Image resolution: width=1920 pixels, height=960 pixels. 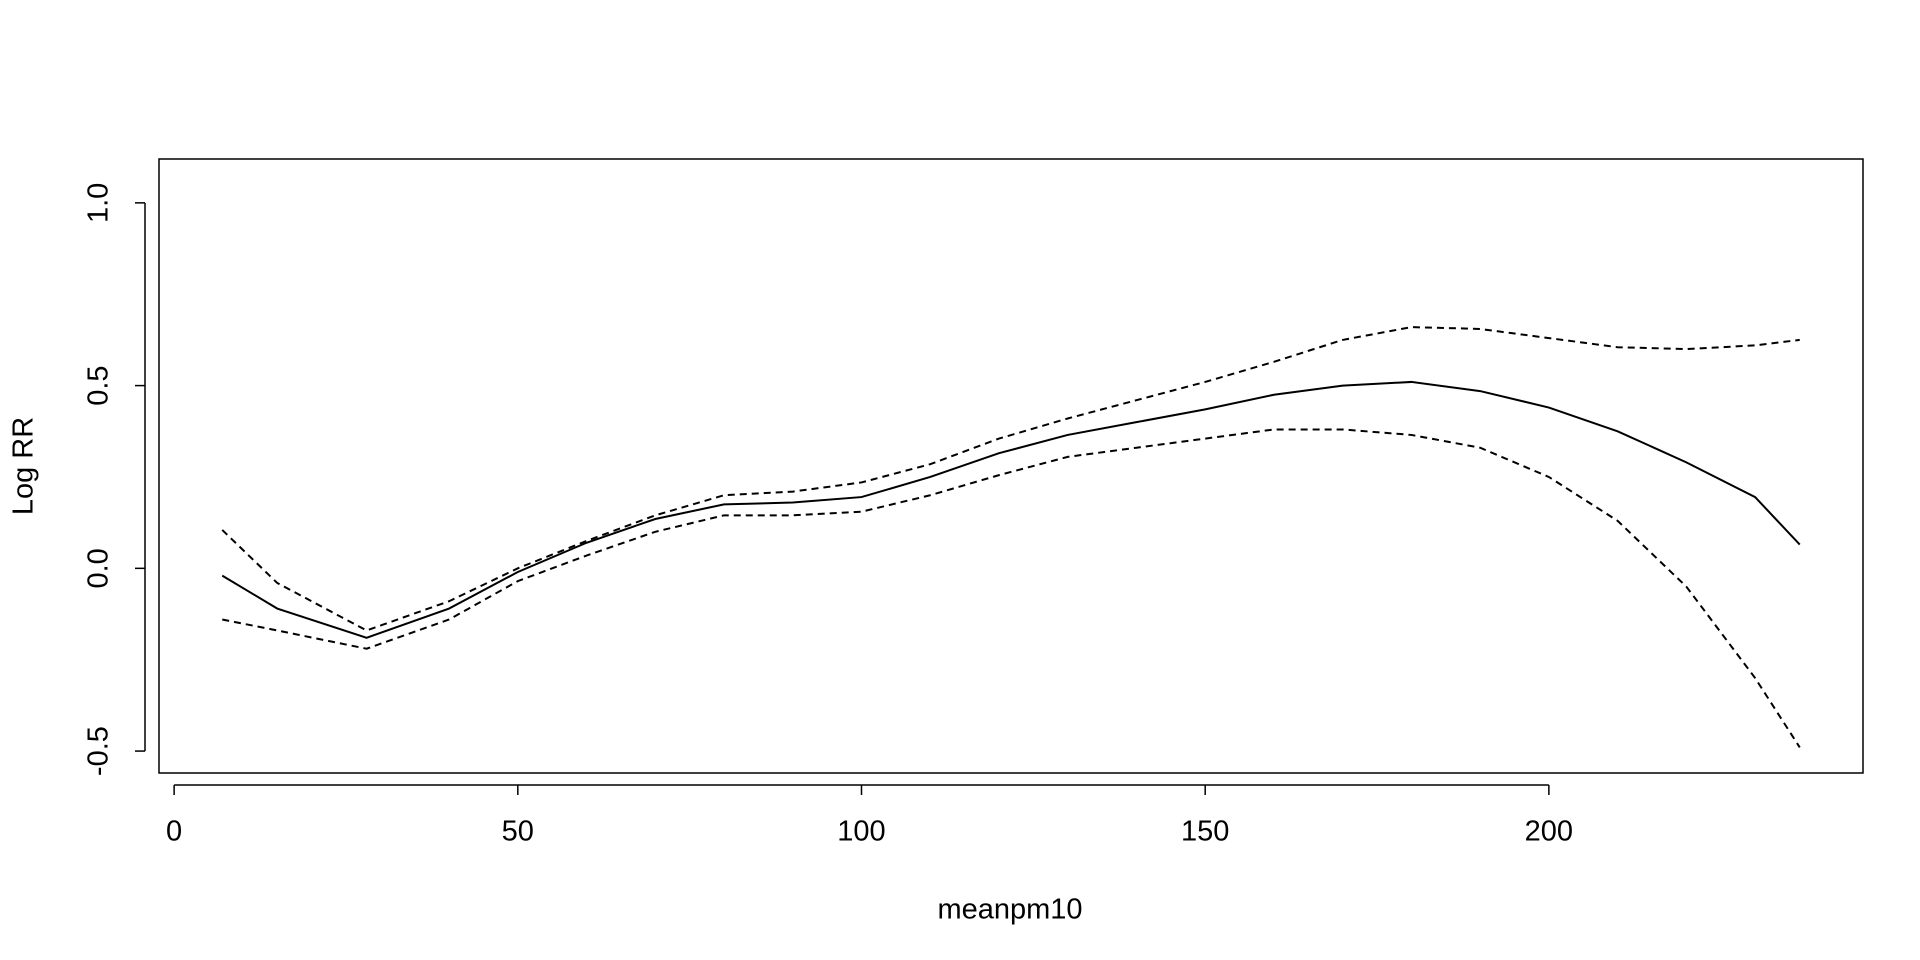 What do you see at coordinates (99, 203) in the screenshot?
I see `y-tick-label: 1.0` at bounding box center [99, 203].